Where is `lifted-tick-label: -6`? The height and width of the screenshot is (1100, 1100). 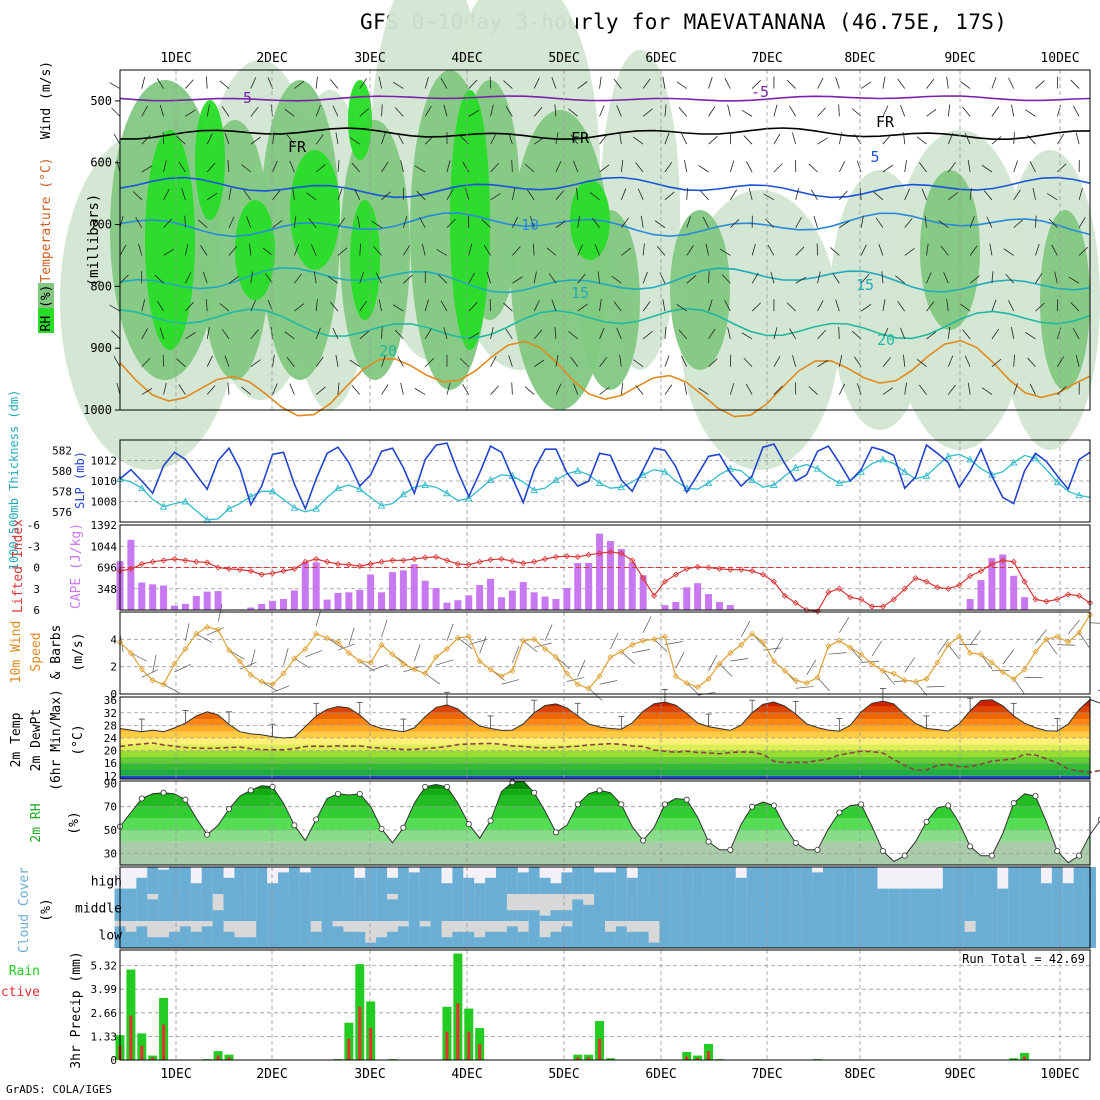 lifted-tick-label: -6 is located at coordinates (33, 525).